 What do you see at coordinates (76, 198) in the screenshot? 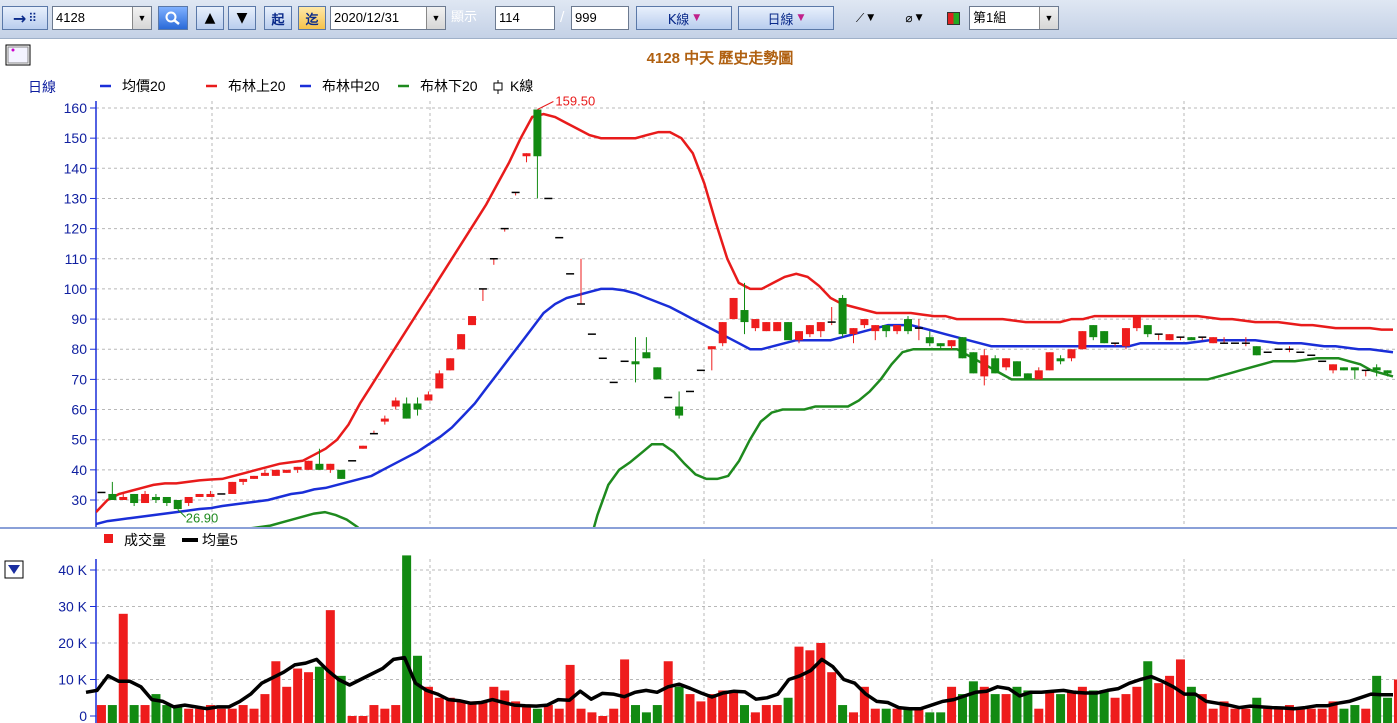
I see `price-tick-label: 130` at bounding box center [76, 198].